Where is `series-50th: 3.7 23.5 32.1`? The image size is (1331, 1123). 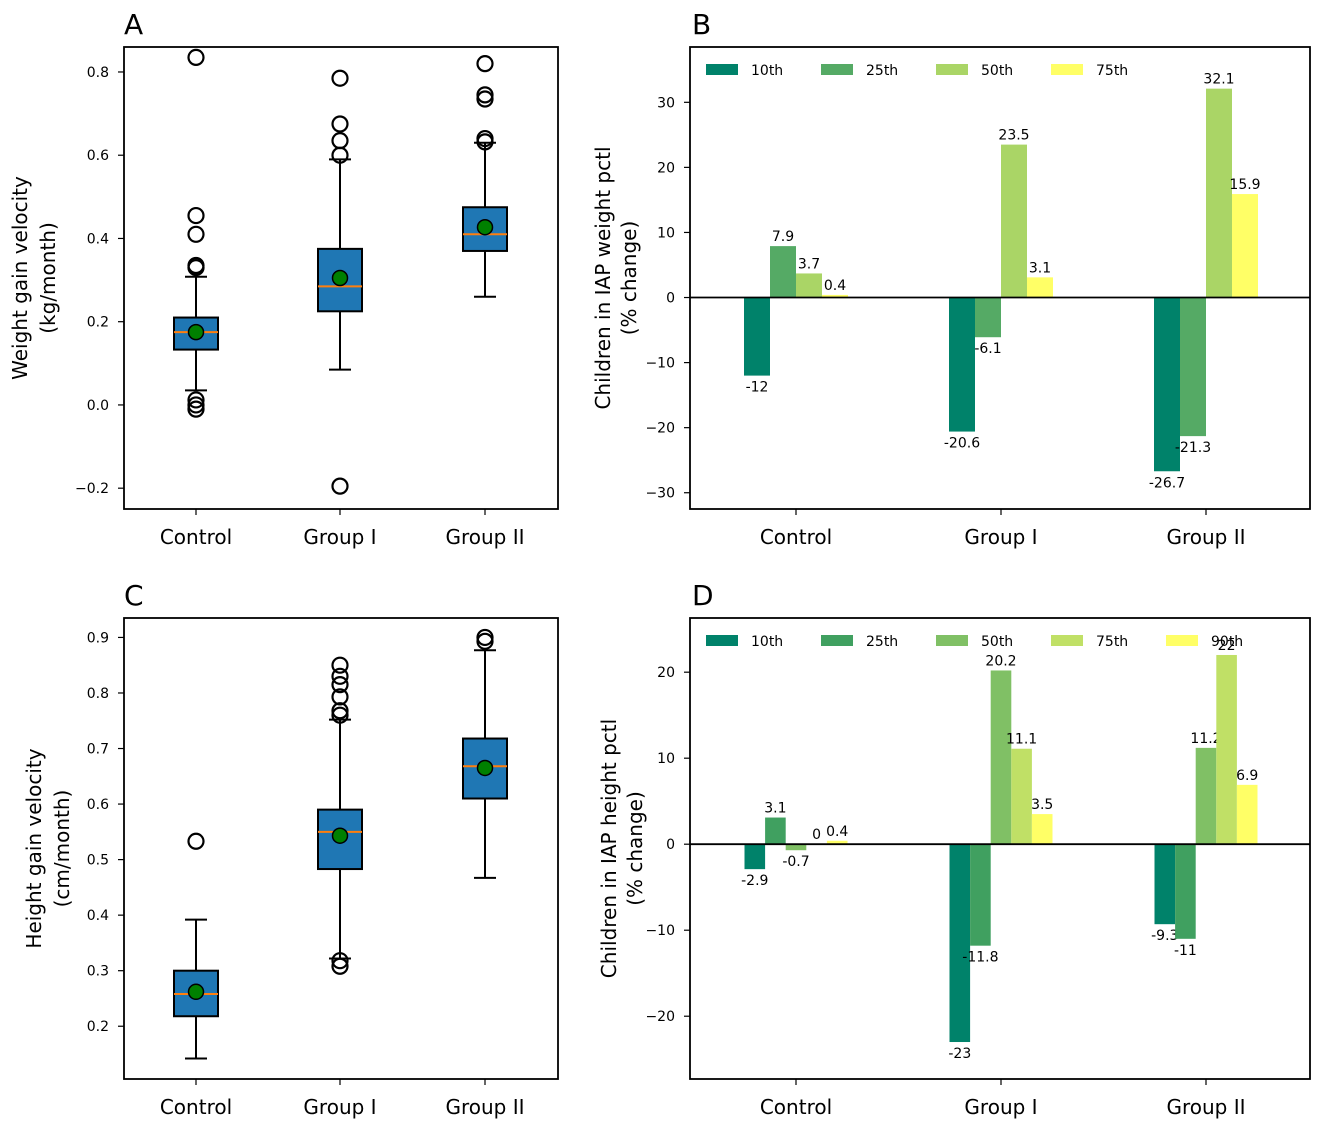 series-50th: 3.7 23.5 32.1 is located at coordinates (1015, 185).